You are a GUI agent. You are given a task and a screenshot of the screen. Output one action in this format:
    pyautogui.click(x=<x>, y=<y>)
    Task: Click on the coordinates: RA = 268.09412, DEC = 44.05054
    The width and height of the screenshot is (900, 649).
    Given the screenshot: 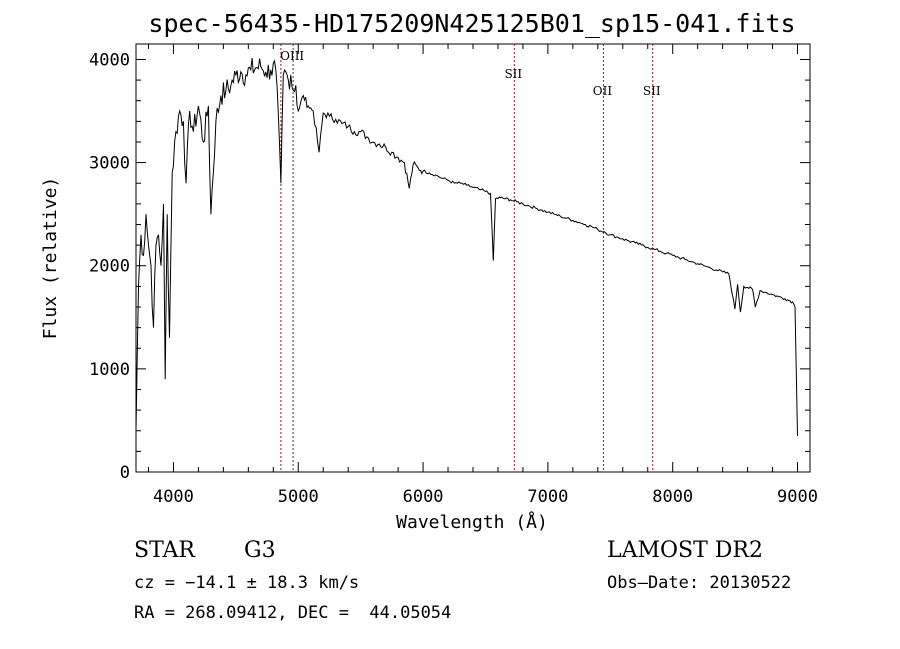 What is the action you would take?
    pyautogui.click(x=293, y=613)
    